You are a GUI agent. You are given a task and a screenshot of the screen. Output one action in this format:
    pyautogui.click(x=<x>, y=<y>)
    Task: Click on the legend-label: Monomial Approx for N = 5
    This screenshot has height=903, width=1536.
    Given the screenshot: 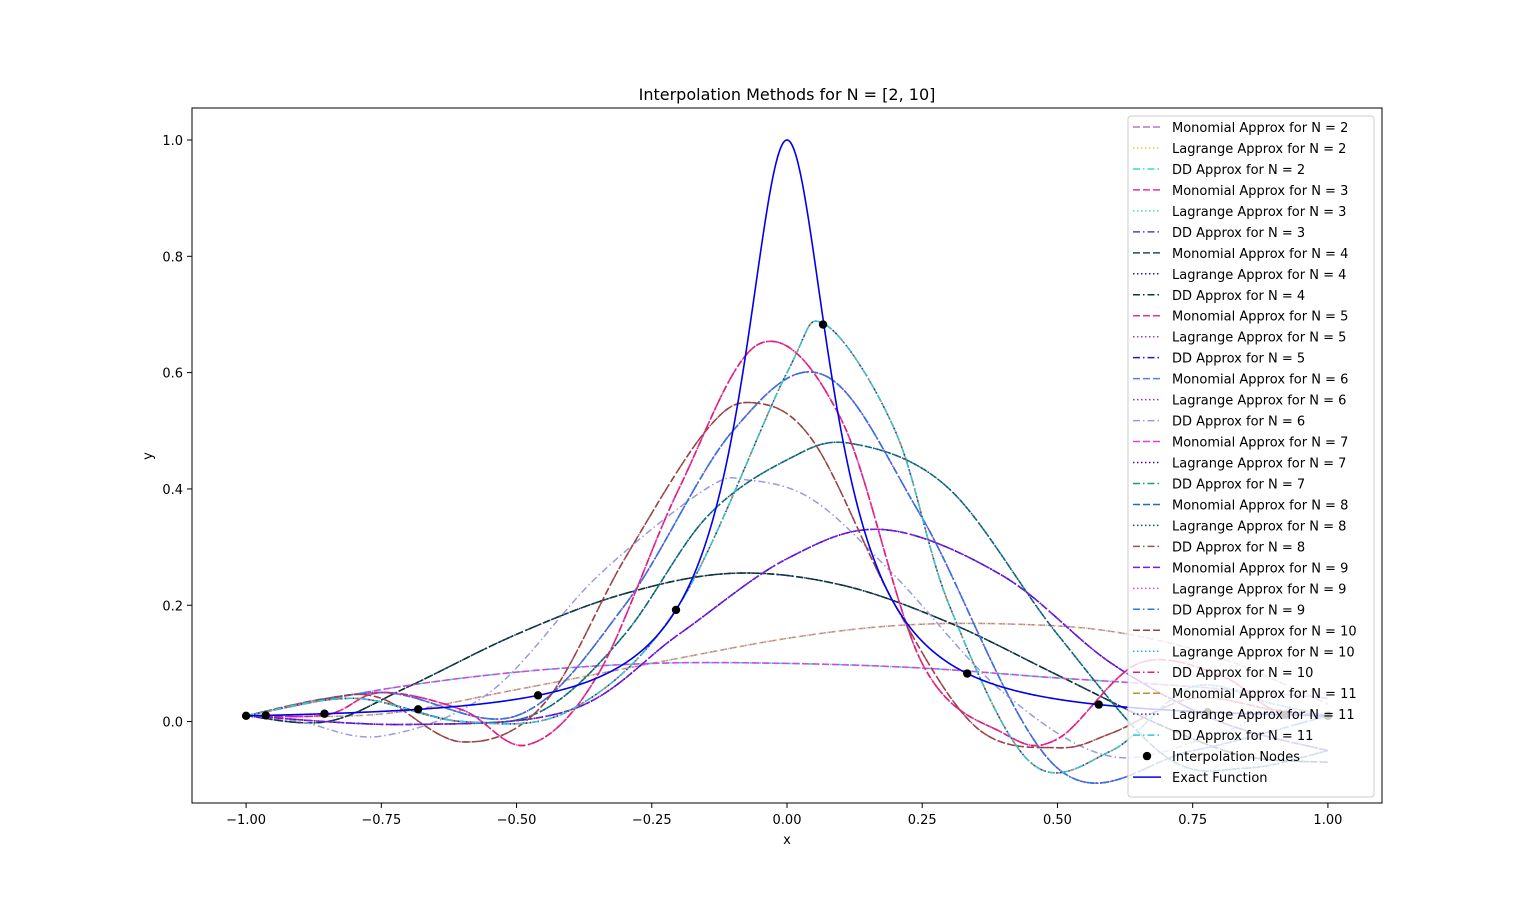 What is the action you would take?
    pyautogui.click(x=1260, y=317)
    